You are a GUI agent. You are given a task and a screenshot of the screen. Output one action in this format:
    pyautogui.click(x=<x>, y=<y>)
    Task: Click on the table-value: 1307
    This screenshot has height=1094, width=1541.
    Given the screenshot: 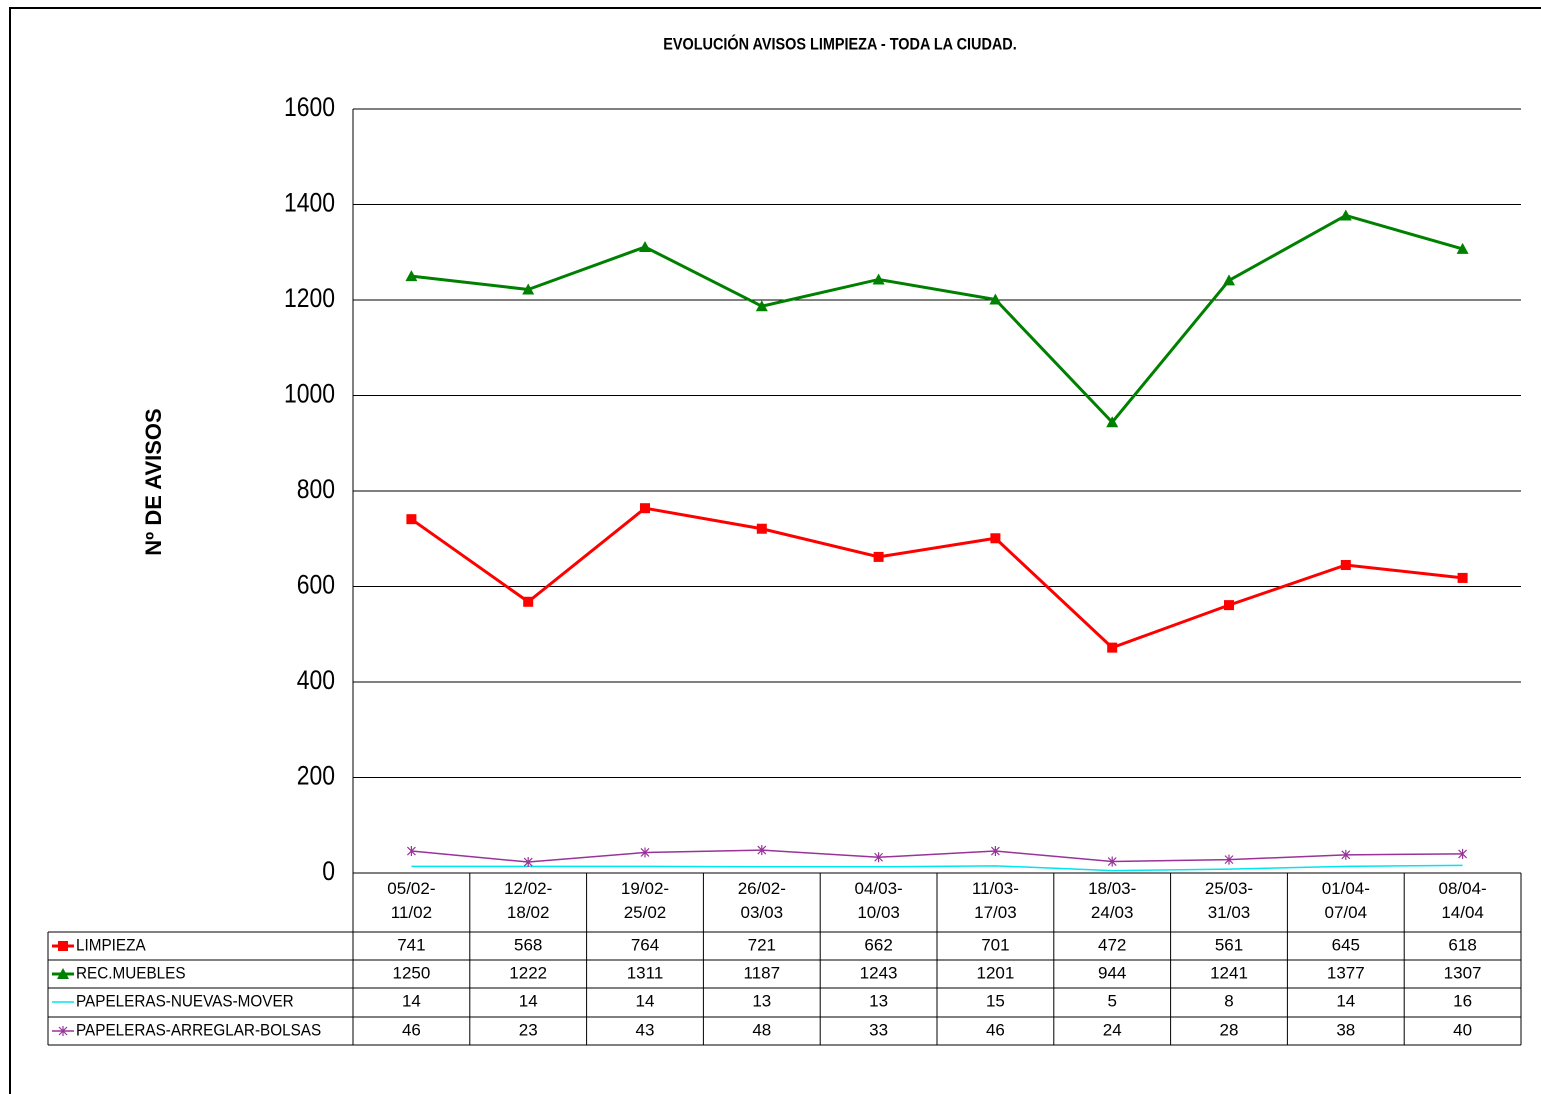 What is the action you would take?
    pyautogui.click(x=1463, y=972)
    